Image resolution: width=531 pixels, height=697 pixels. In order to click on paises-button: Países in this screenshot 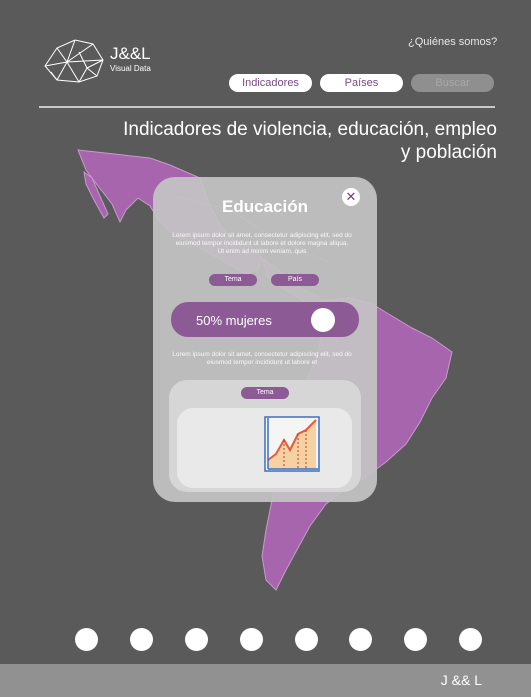, I will do `click(361, 83)`.